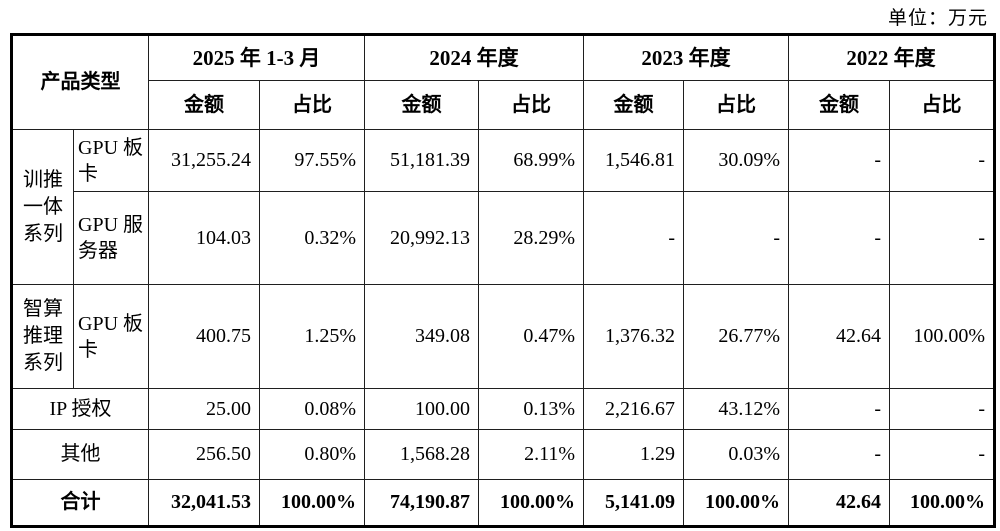 The width and height of the screenshot is (1000, 531). What do you see at coordinates (633, 409) in the screenshot?
I see `table-cell: 2,216.67` at bounding box center [633, 409].